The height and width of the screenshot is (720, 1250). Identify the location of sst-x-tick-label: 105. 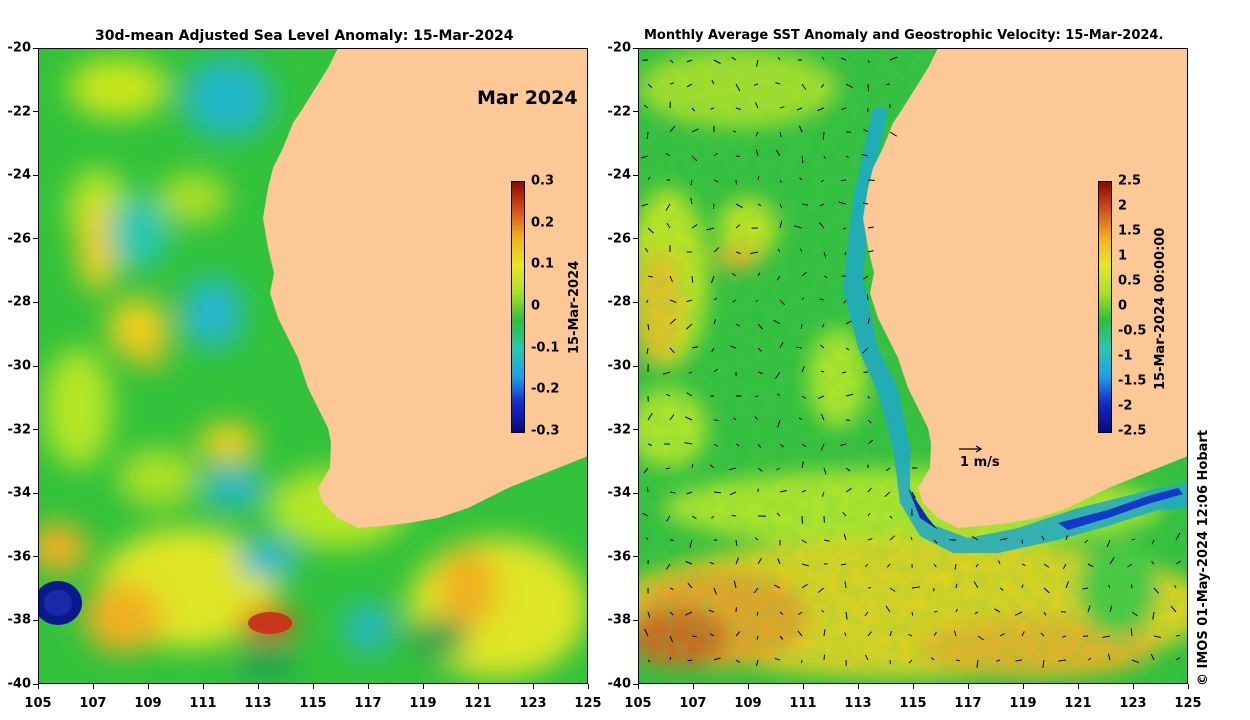
(638, 703).